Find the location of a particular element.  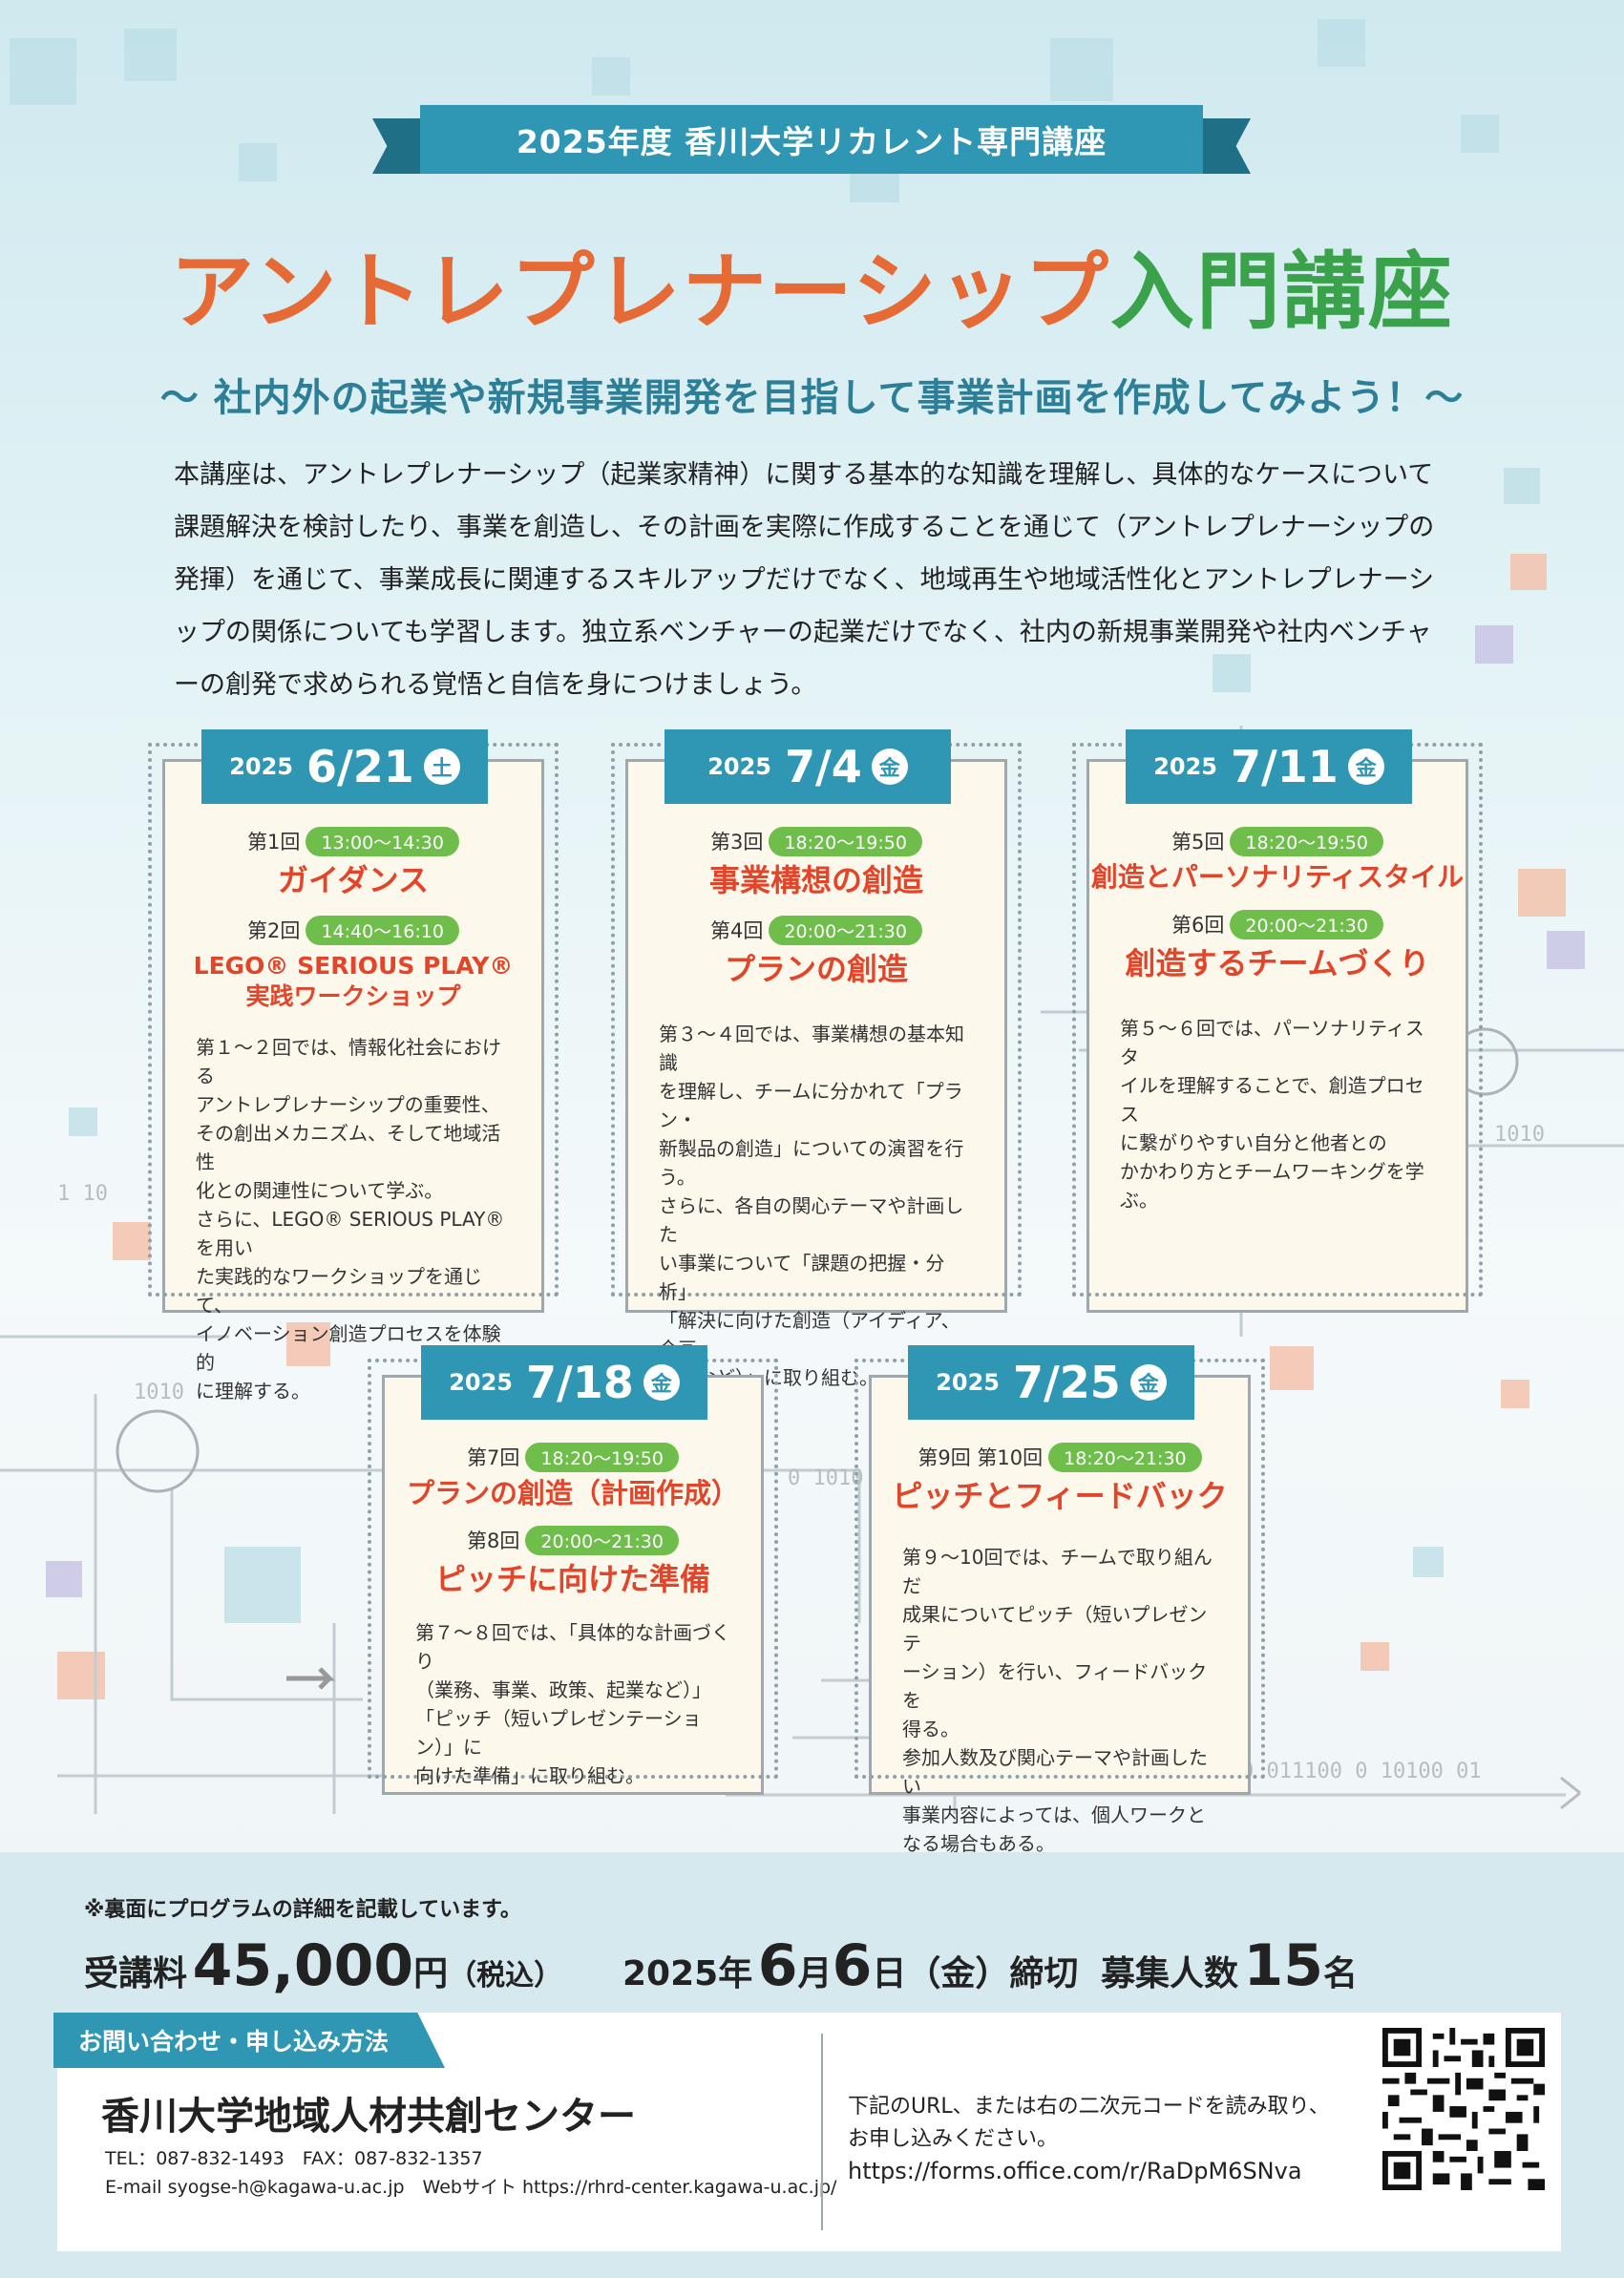

date-day: 6/21 is located at coordinates (360, 766).